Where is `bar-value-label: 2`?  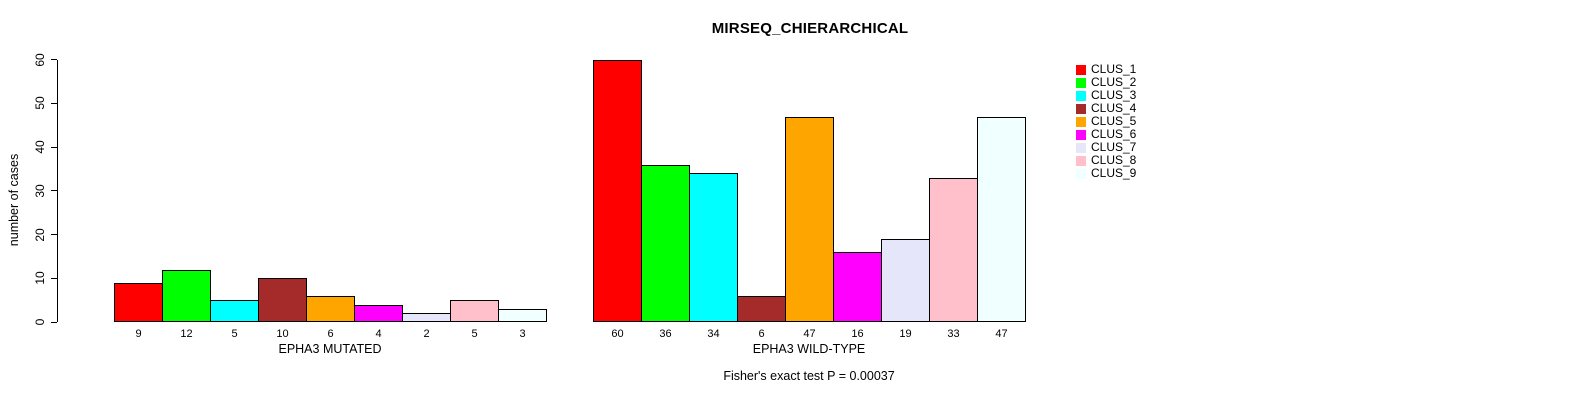 bar-value-label: 2 is located at coordinates (426, 334).